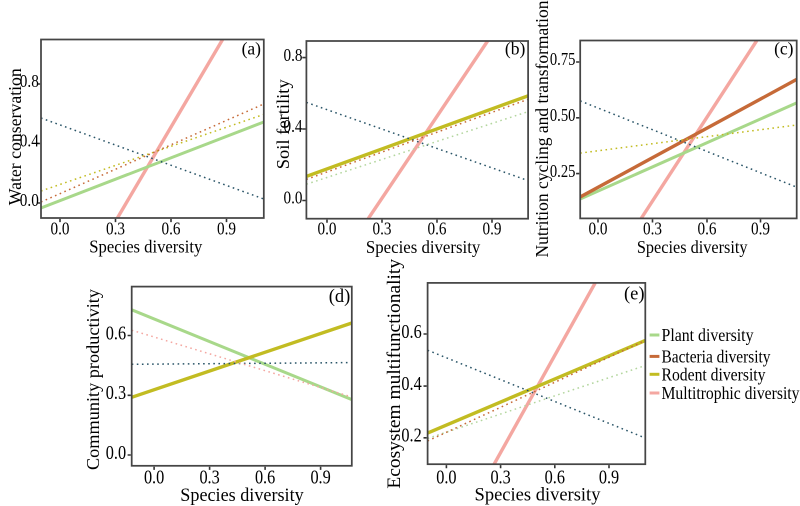 The width and height of the screenshot is (800, 506). Describe the element at coordinates (340, 297) in the screenshot. I see `svg-text: (d)` at that location.